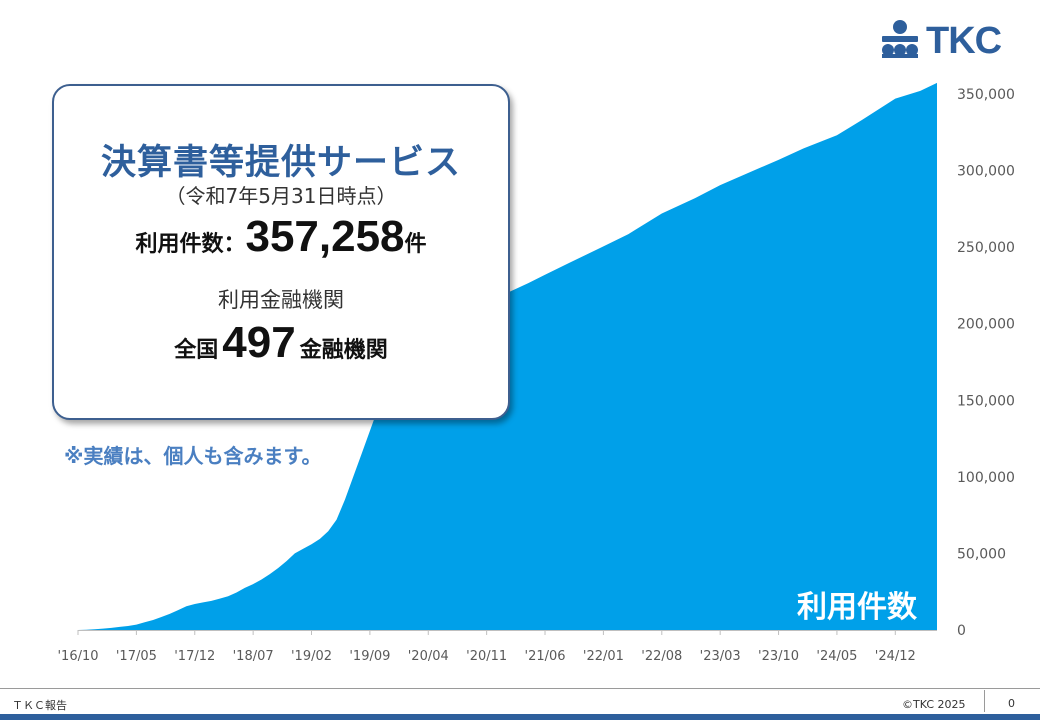 This screenshot has width=1040, height=720. What do you see at coordinates (720, 656) in the screenshot?
I see `x-tick-label: '23/03` at bounding box center [720, 656].